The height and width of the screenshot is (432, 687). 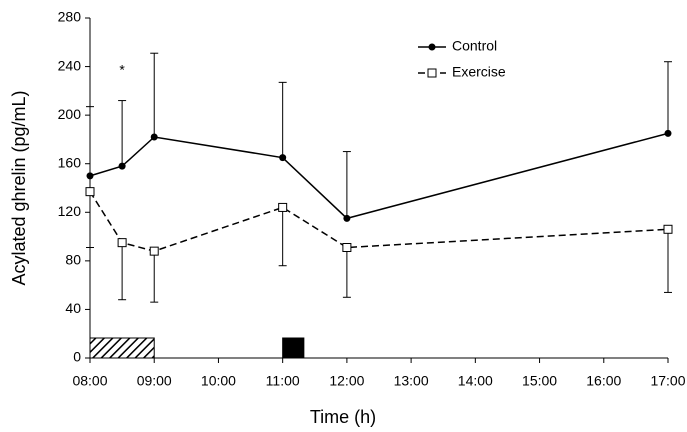 What do you see at coordinates (122, 69) in the screenshot?
I see `annotation: *` at bounding box center [122, 69].